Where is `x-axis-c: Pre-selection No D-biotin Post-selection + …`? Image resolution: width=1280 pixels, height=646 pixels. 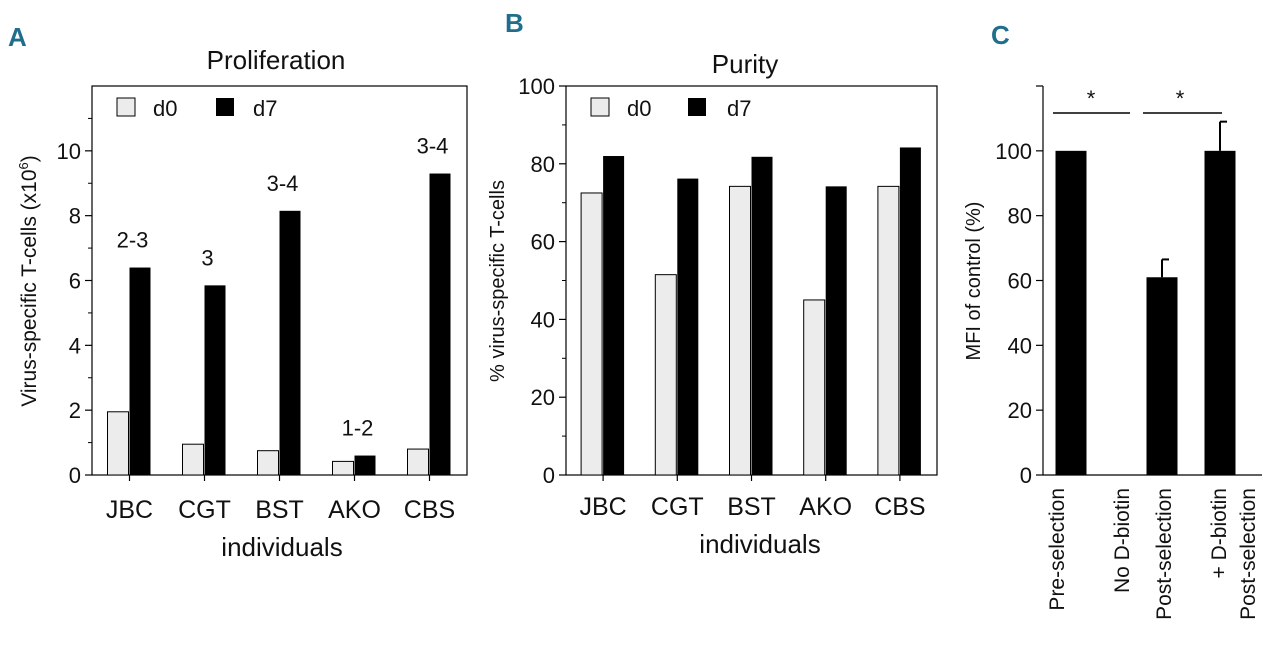
x-axis-c: Pre-selection No D-biotin Post-selection + … is located at coordinates (1153, 554).